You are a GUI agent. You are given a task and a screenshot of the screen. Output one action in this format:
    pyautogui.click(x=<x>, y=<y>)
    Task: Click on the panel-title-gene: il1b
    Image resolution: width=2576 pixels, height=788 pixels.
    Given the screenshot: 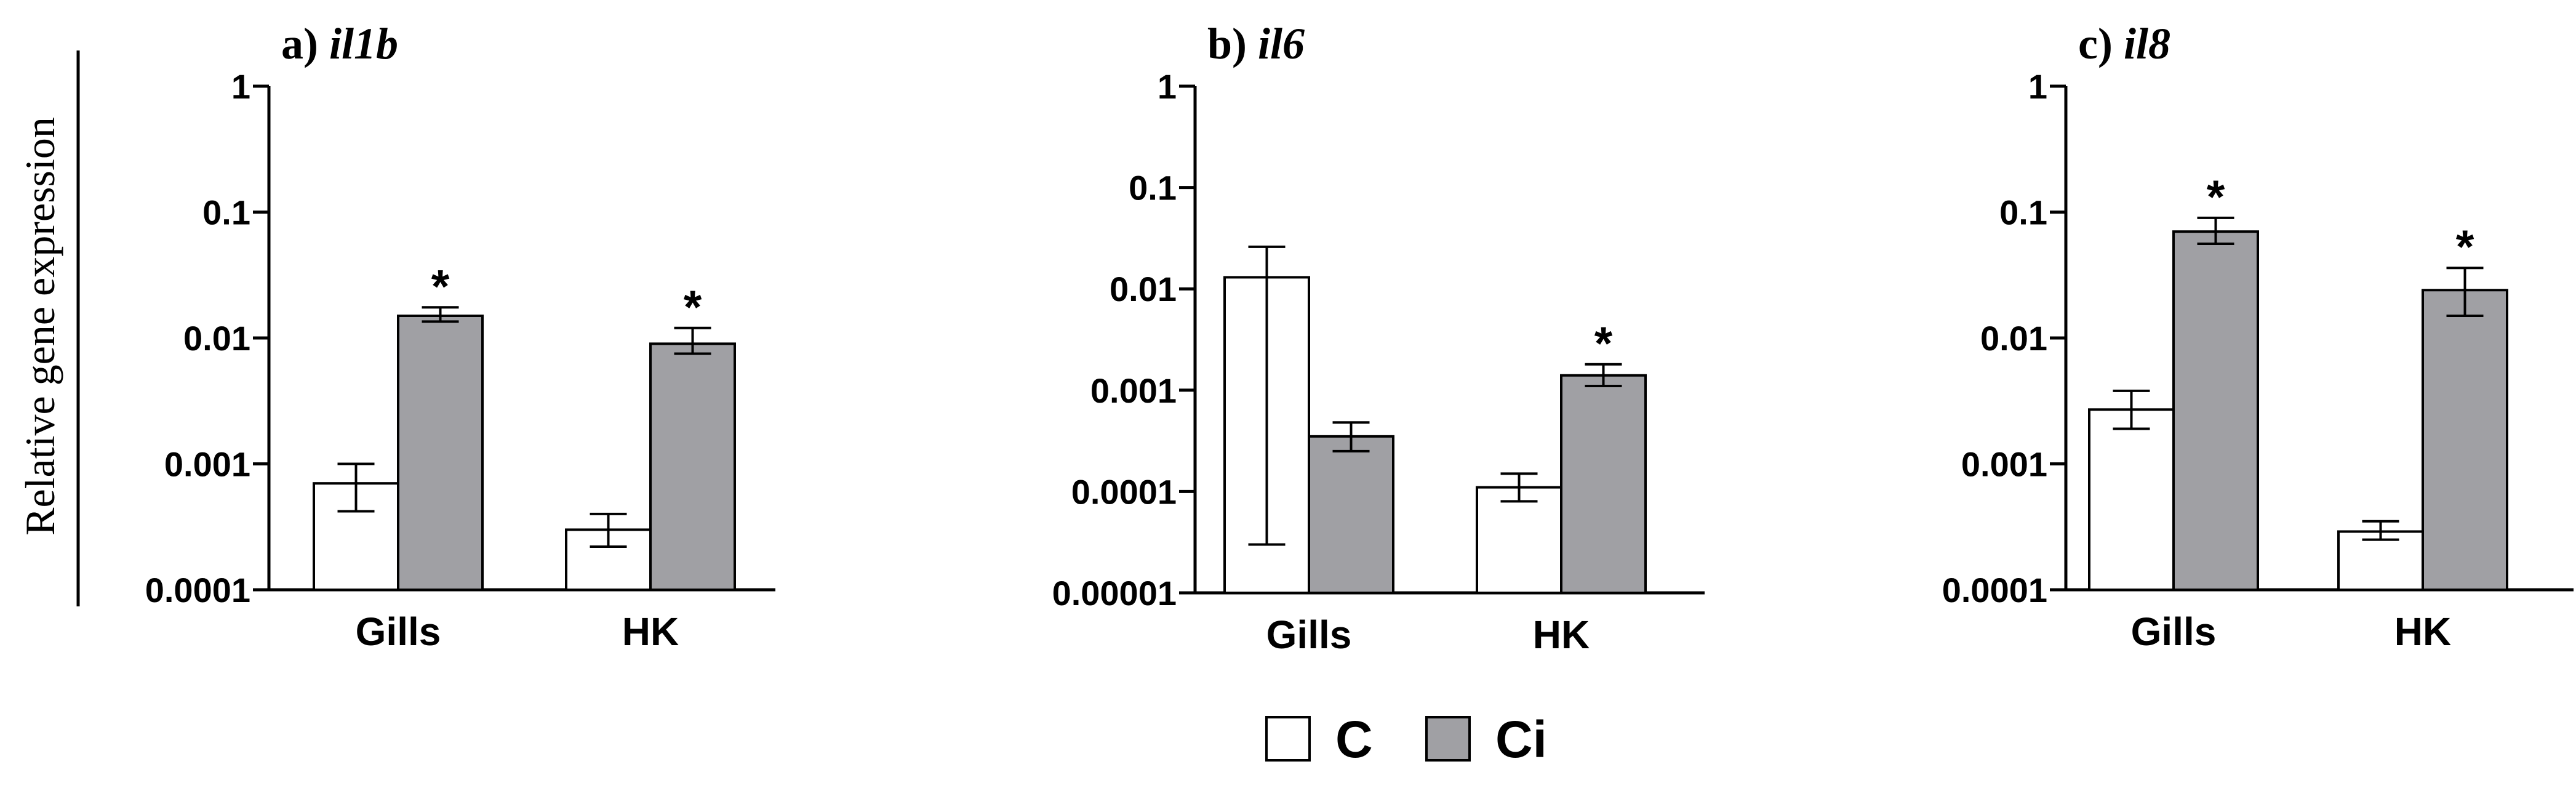 What is the action you would take?
    pyautogui.click(x=363, y=43)
    